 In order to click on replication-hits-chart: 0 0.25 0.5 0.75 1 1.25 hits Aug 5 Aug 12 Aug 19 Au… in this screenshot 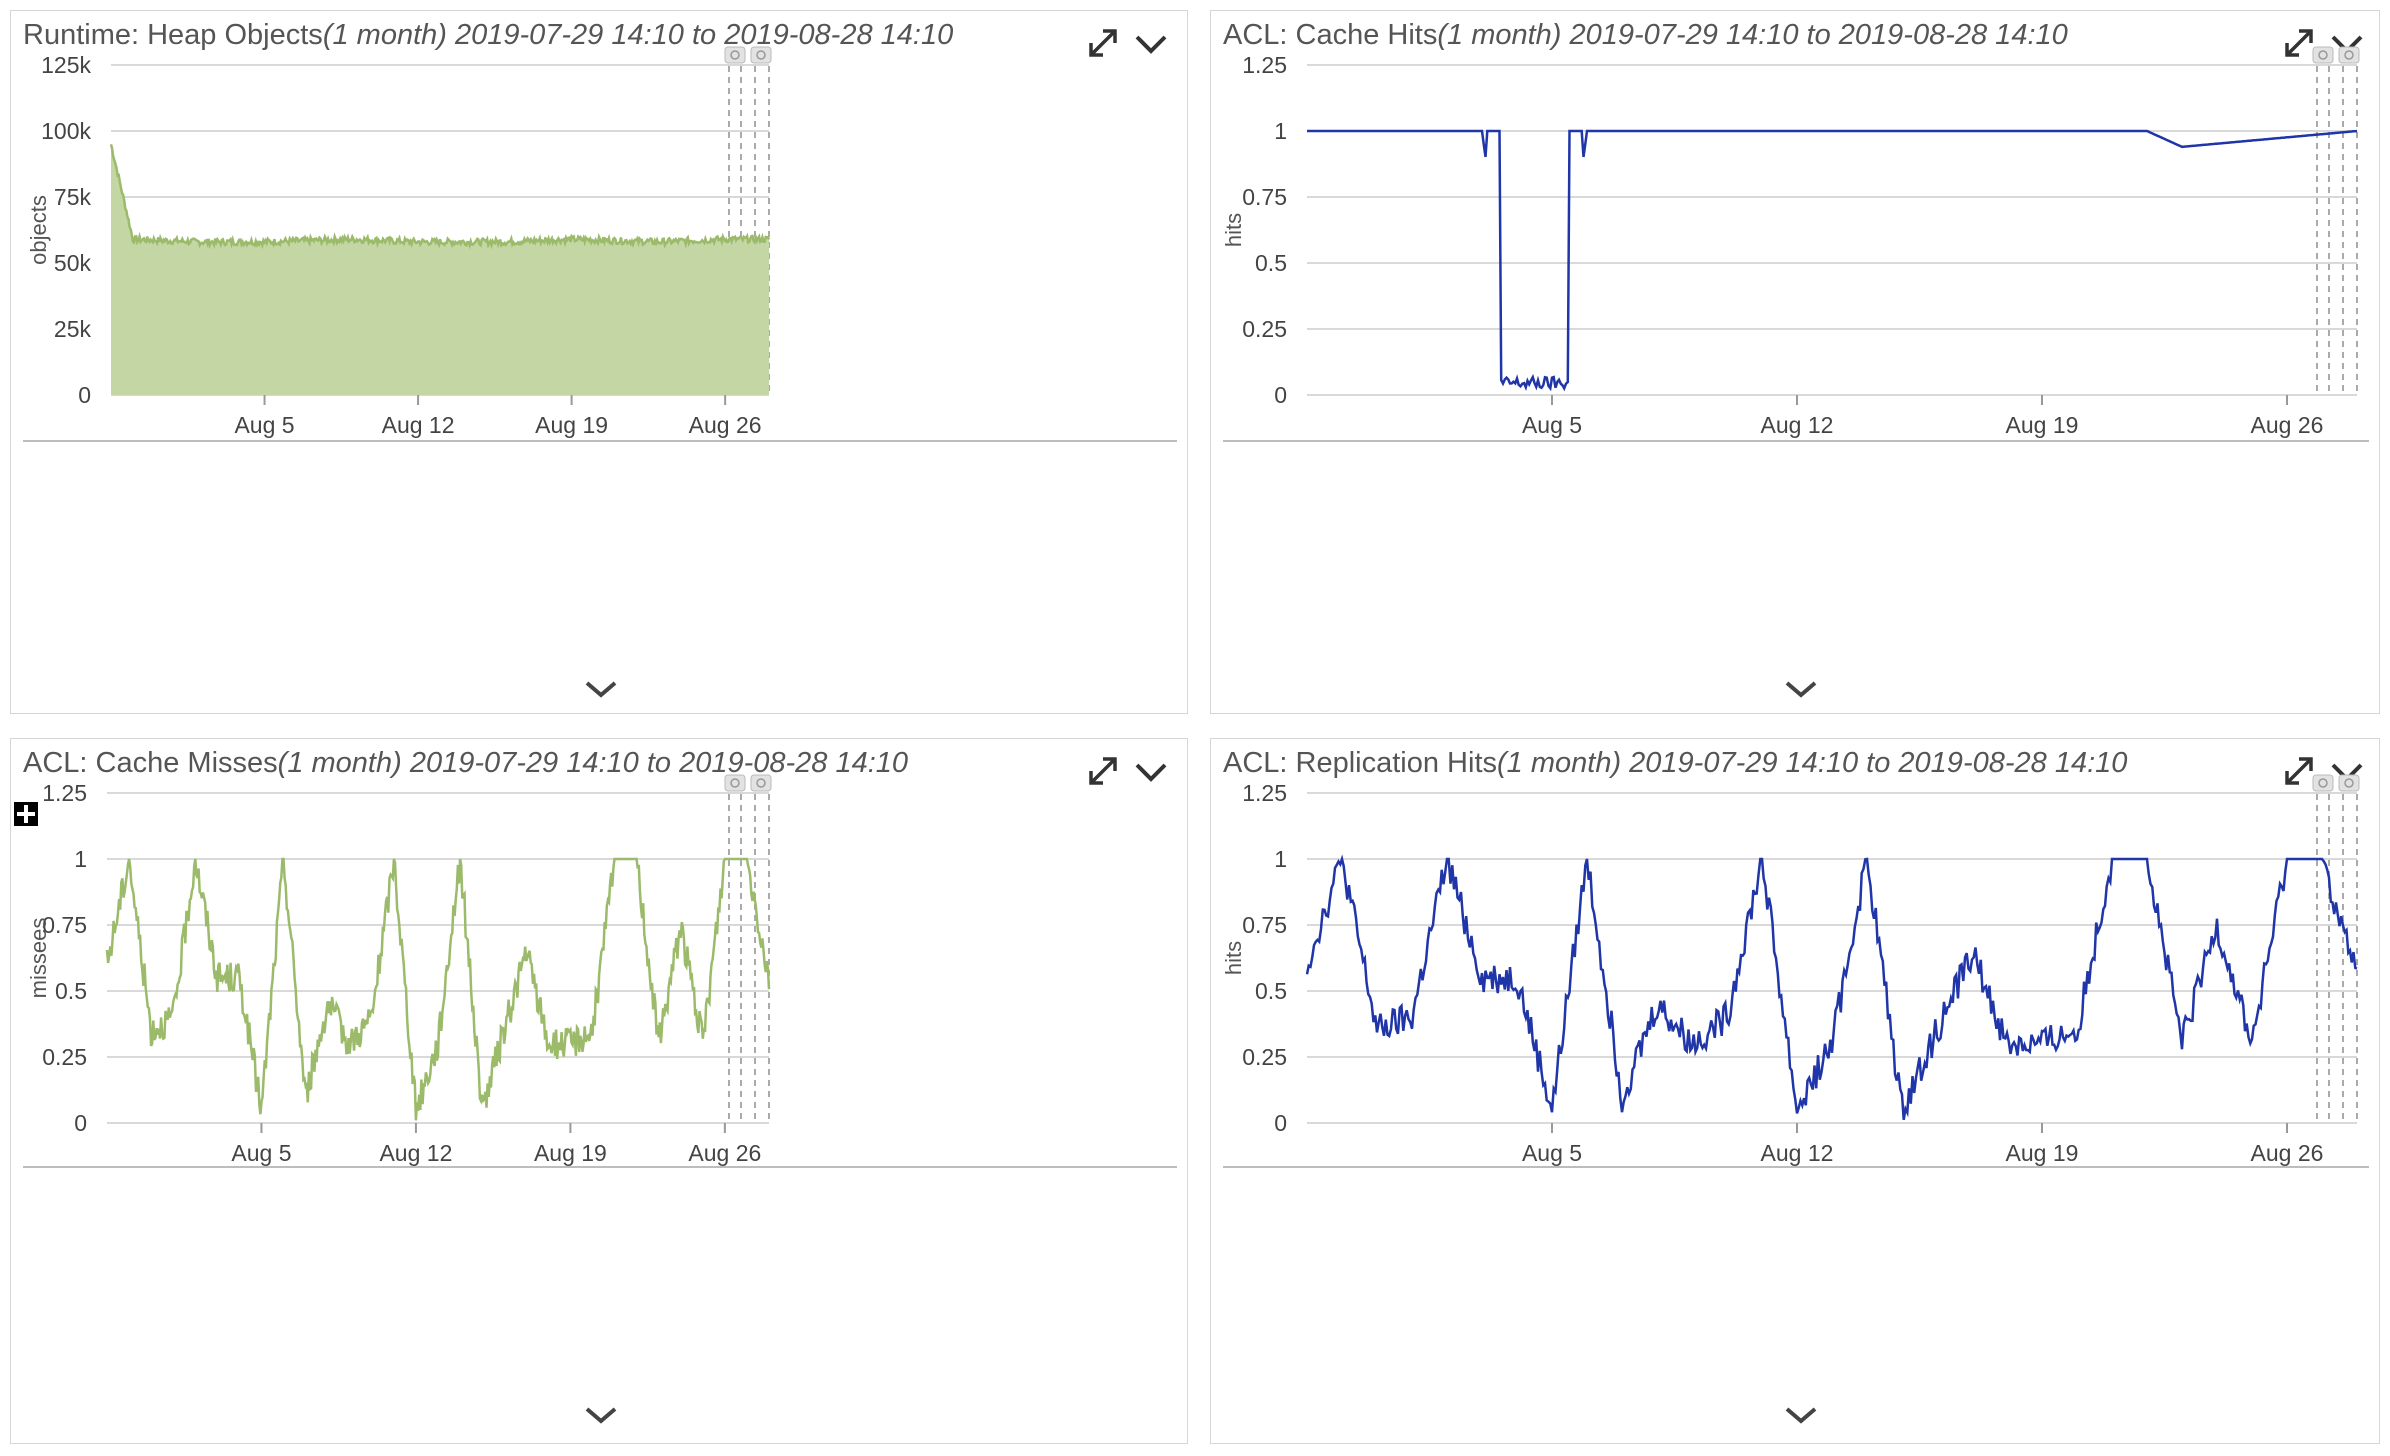, I will do `click(1795, 971)`.